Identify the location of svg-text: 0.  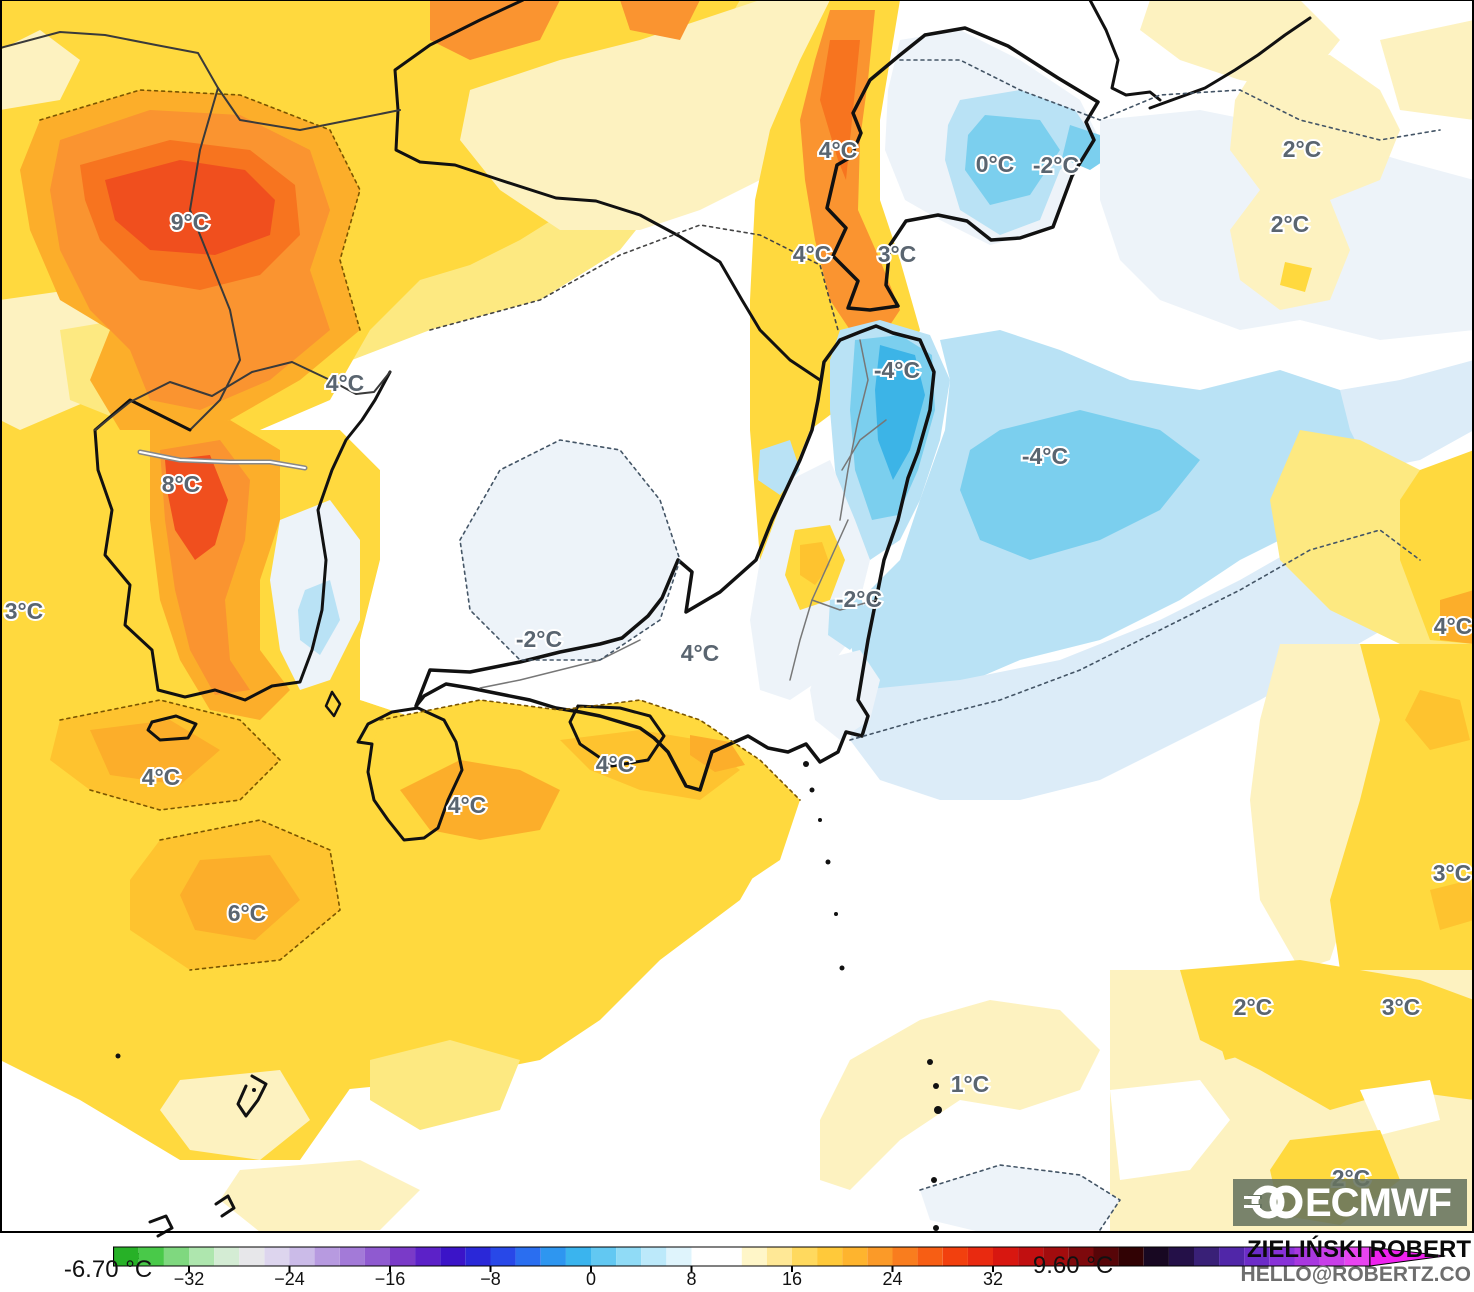
(591, 1278).